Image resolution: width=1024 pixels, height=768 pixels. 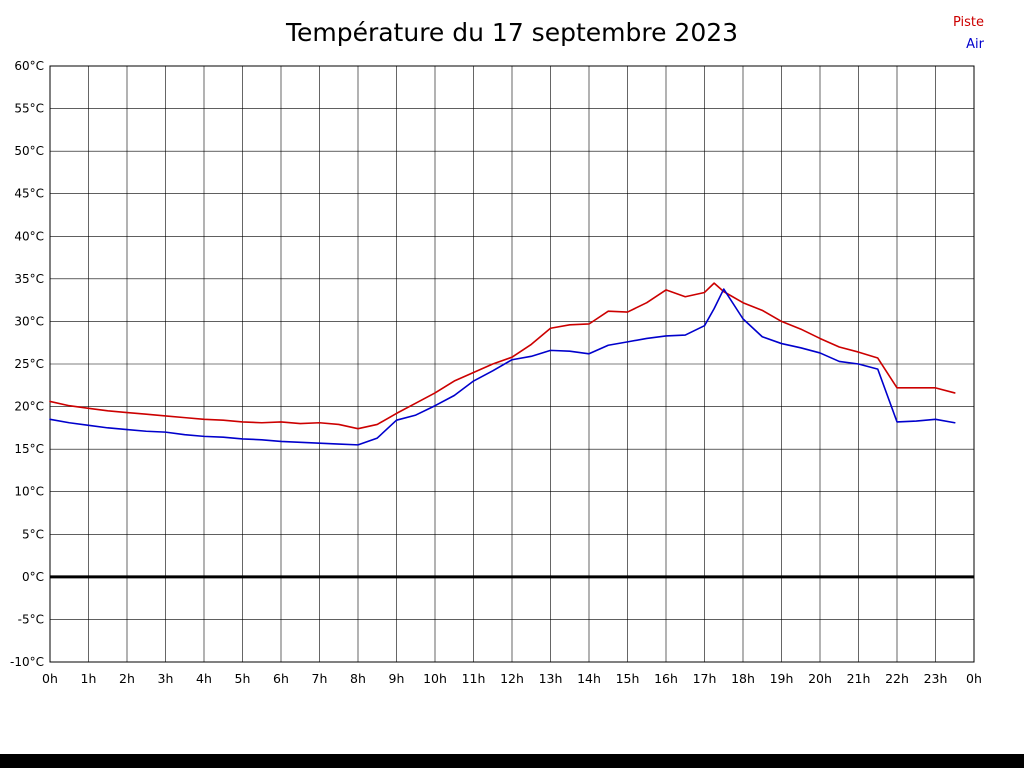 What do you see at coordinates (358, 678) in the screenshot?
I see `x-tick-label: 8h` at bounding box center [358, 678].